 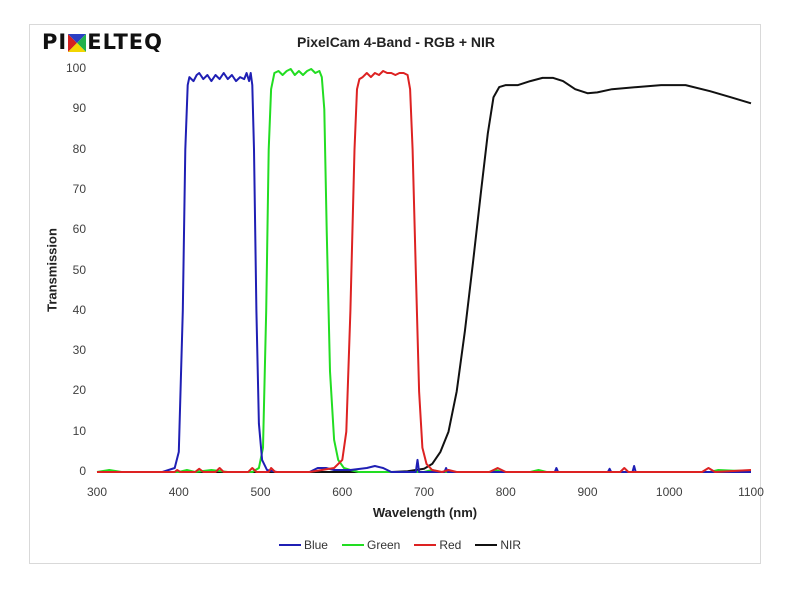 What do you see at coordinates (315, 545) in the screenshot?
I see `legend-label: Blue` at bounding box center [315, 545].